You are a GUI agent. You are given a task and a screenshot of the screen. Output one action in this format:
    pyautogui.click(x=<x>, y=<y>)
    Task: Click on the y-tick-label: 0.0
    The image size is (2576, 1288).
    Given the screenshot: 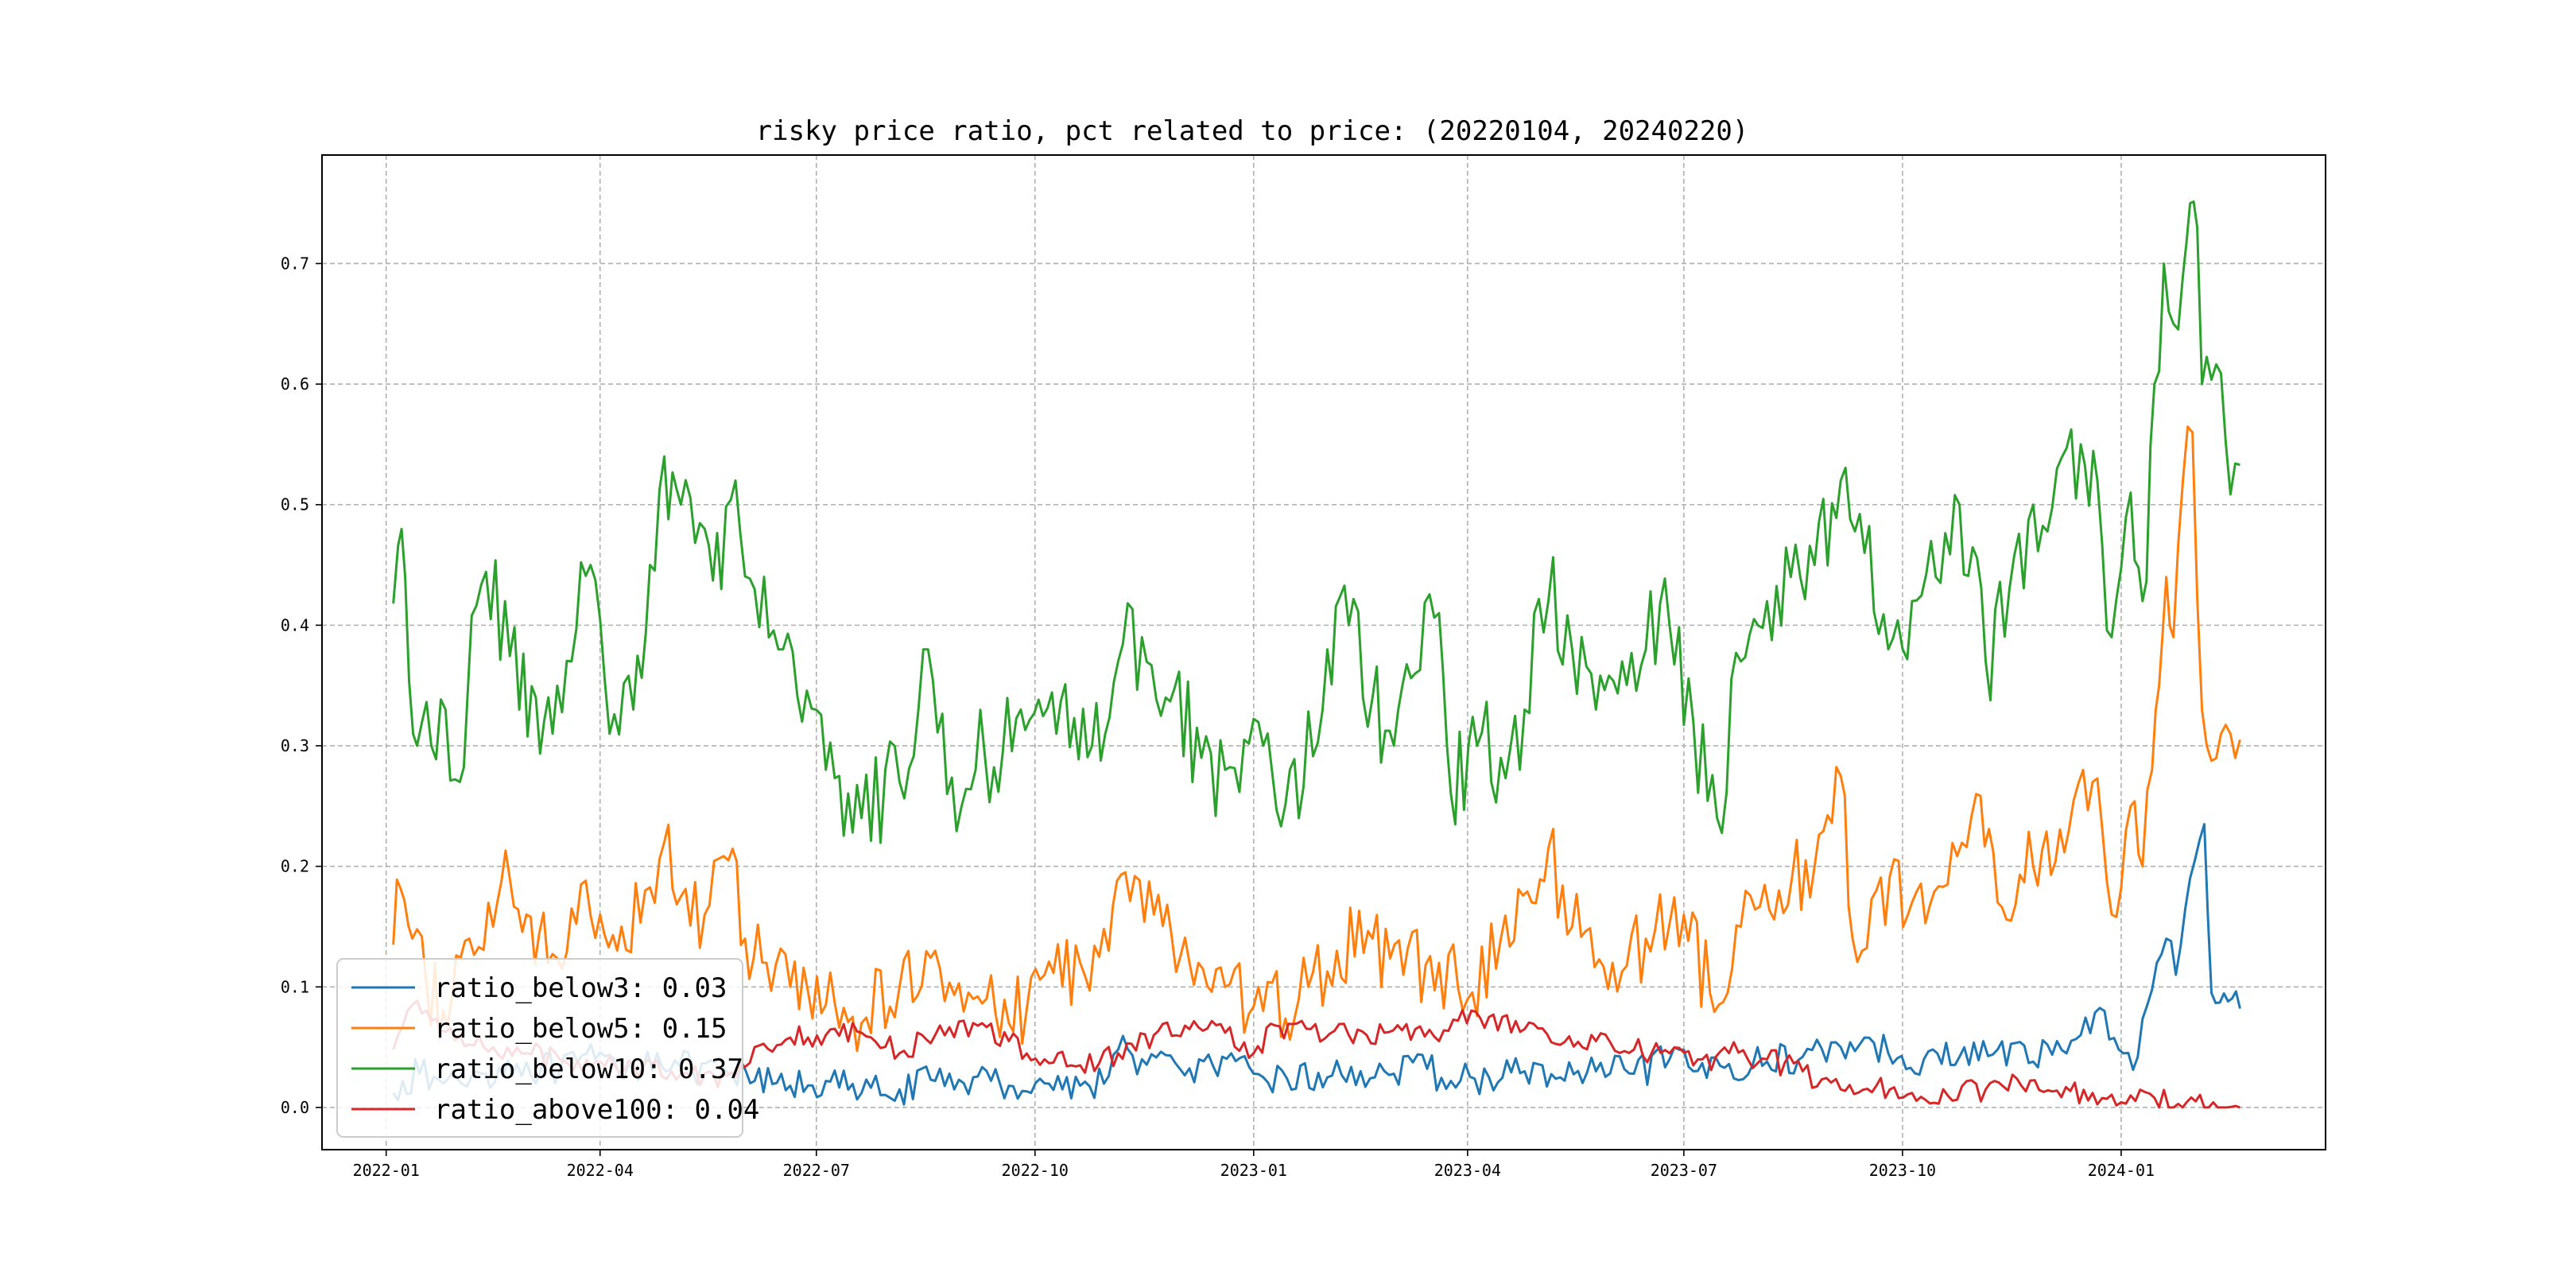 What is the action you would take?
    pyautogui.click(x=295, y=1107)
    